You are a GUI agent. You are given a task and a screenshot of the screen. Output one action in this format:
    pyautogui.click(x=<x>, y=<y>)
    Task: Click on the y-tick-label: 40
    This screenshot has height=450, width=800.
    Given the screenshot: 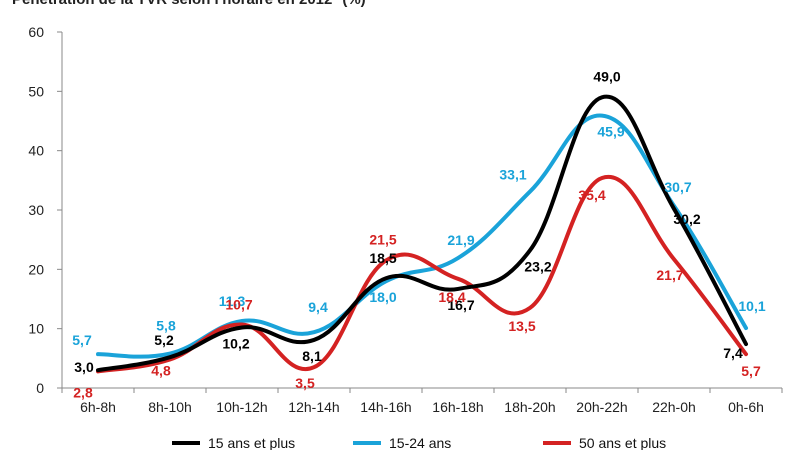 What is the action you would take?
    pyautogui.click(x=36, y=151)
    